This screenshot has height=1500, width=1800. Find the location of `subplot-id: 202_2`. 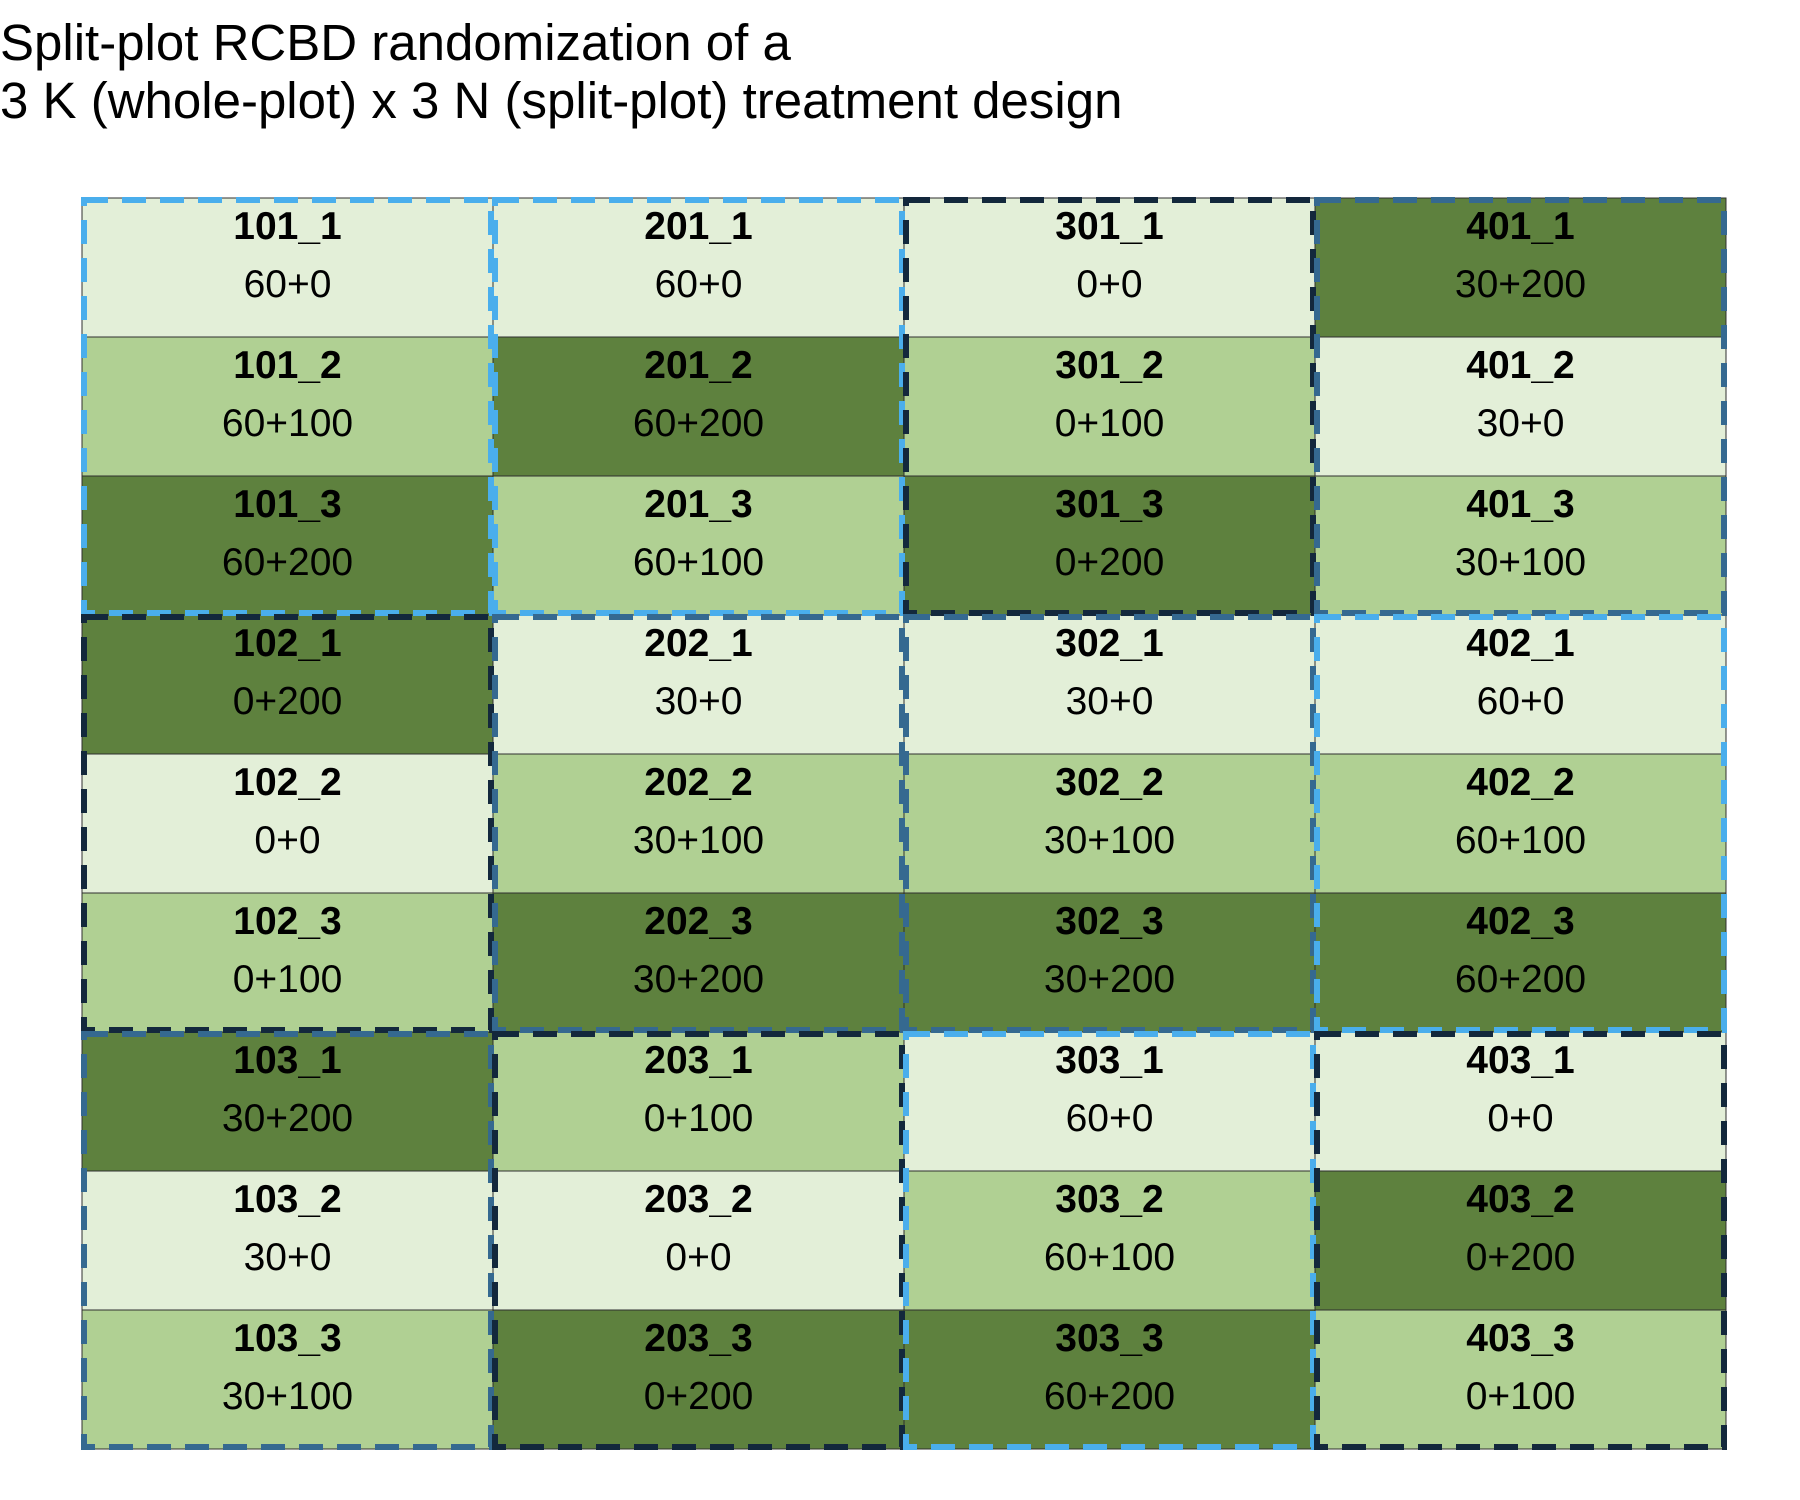

subplot-id: 202_2 is located at coordinates (698, 782).